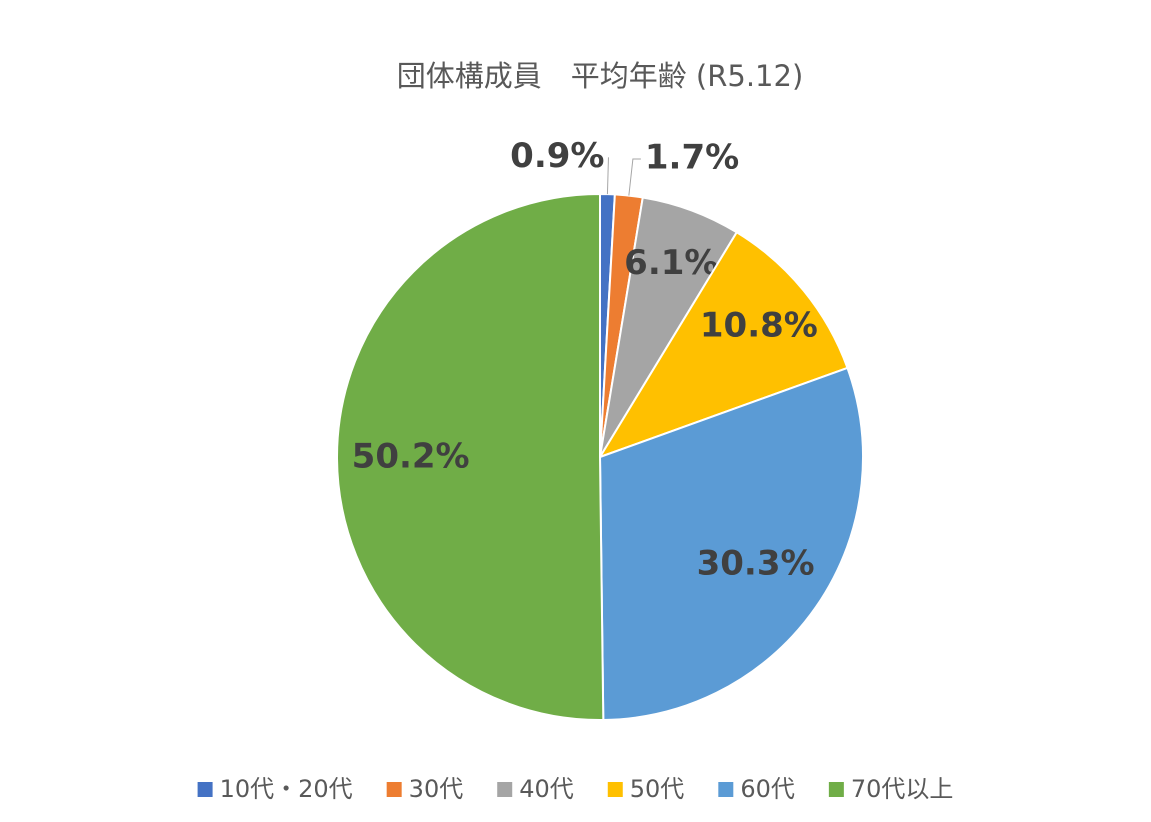 Image resolution: width=1151 pixels, height=822 pixels. I want to click on legend-label: 70代以上, so click(902, 789).